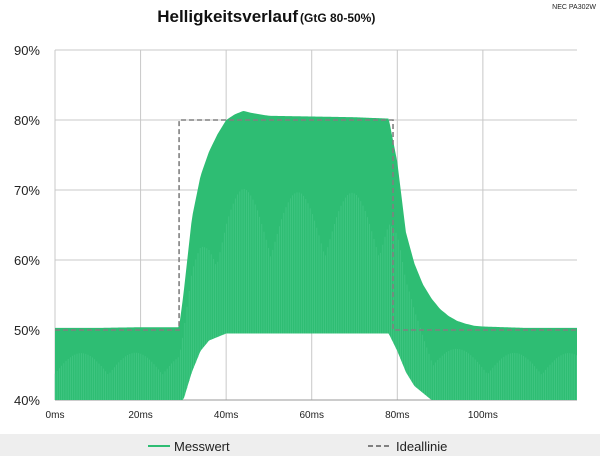 The image size is (600, 461). Describe the element at coordinates (27, 50) in the screenshot. I see `y-tick-label: 90%` at that location.